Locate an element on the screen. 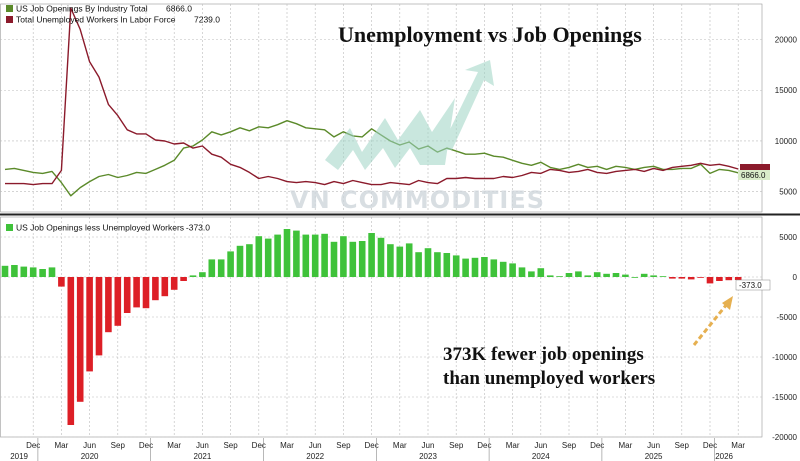 The image size is (800, 461). top-y-tick-label: 10000 is located at coordinates (786, 141).